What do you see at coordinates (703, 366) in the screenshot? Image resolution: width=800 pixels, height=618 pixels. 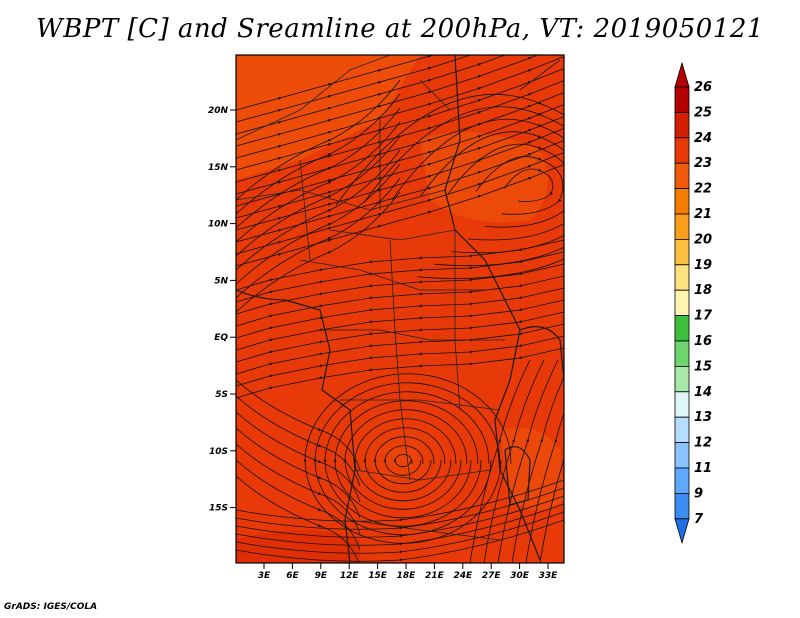 I see `colorbar-label: 15` at bounding box center [703, 366].